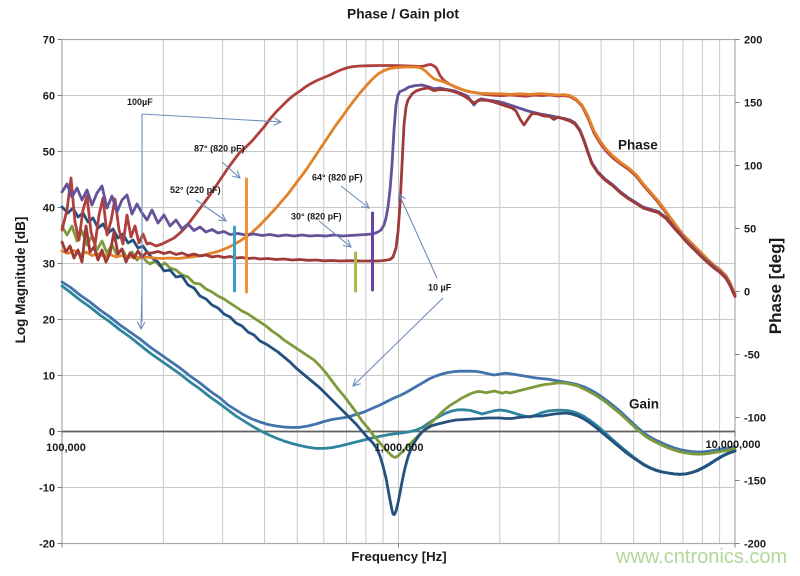  Describe the element at coordinates (49, 41) in the screenshot. I see `svg-text: 70` at that location.